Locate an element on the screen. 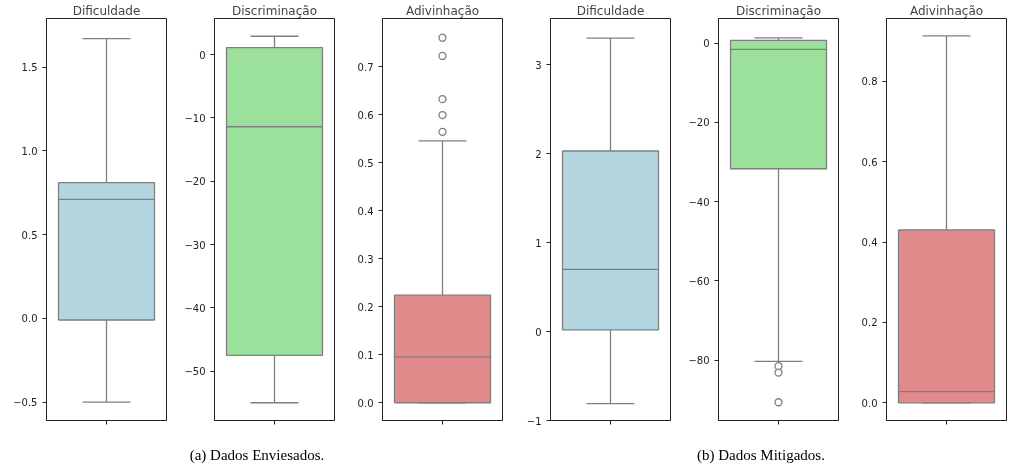  y-tick-label: −0.5 is located at coordinates (25, 403).